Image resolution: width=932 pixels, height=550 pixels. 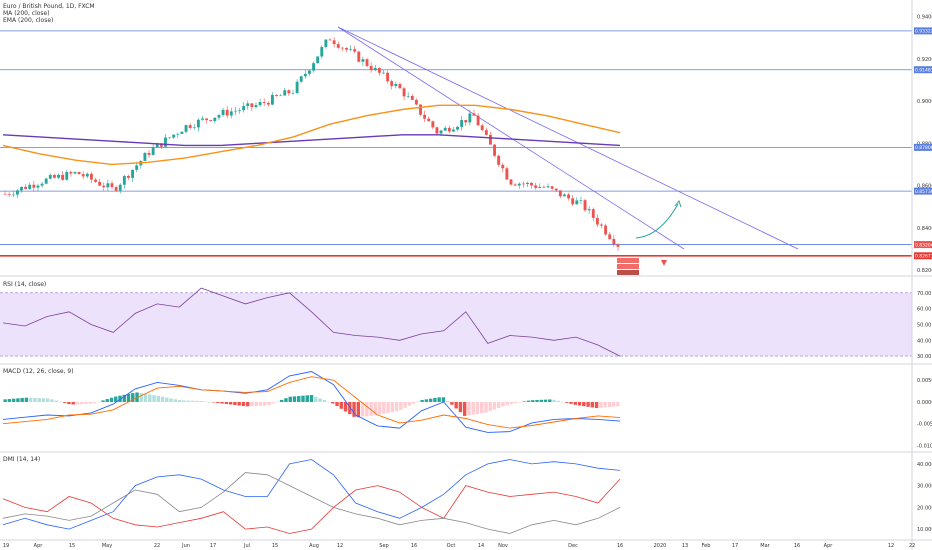 I want to click on price-level-tag-label: 0.83204, so click(x=923, y=245).